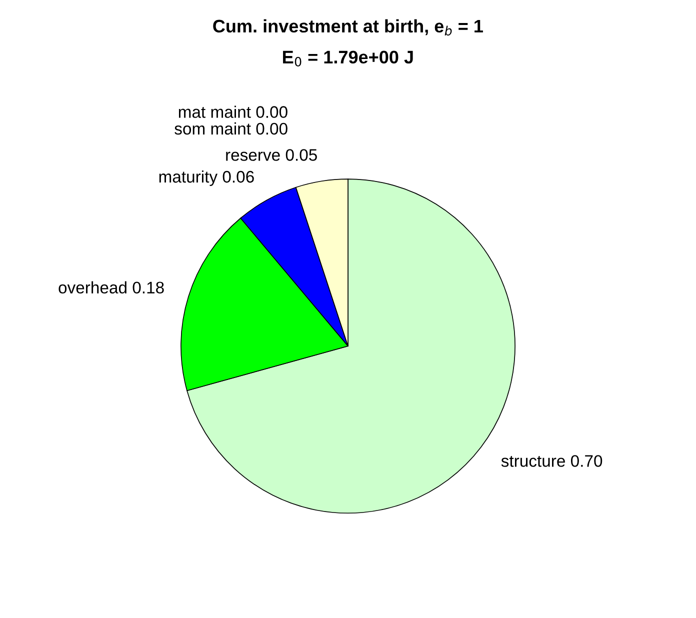  I want to click on chart-subtitle: E$_{0}$ = 1.79e+00 J, so click(348, 58).